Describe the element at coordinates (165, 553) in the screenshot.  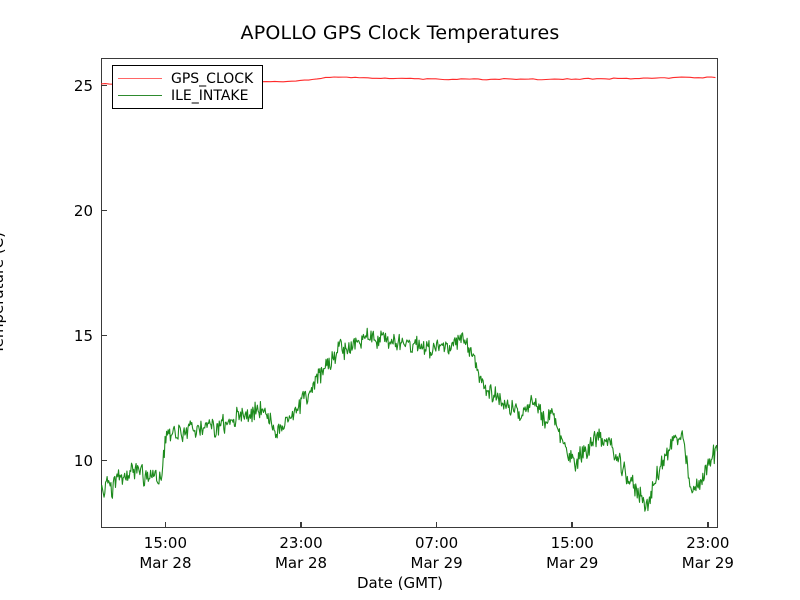
I see `x-tick-label: 15:00 Mar 28` at that location.